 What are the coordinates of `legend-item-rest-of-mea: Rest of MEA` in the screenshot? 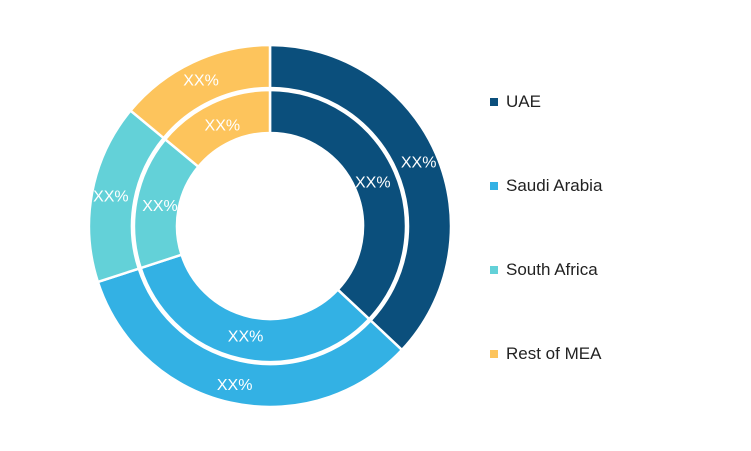 It's located at (546, 354).